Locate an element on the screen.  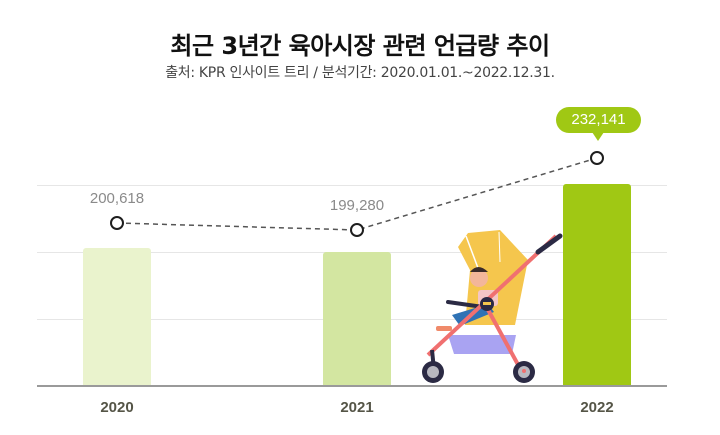
bar-2020 is located at coordinates (117, 316).